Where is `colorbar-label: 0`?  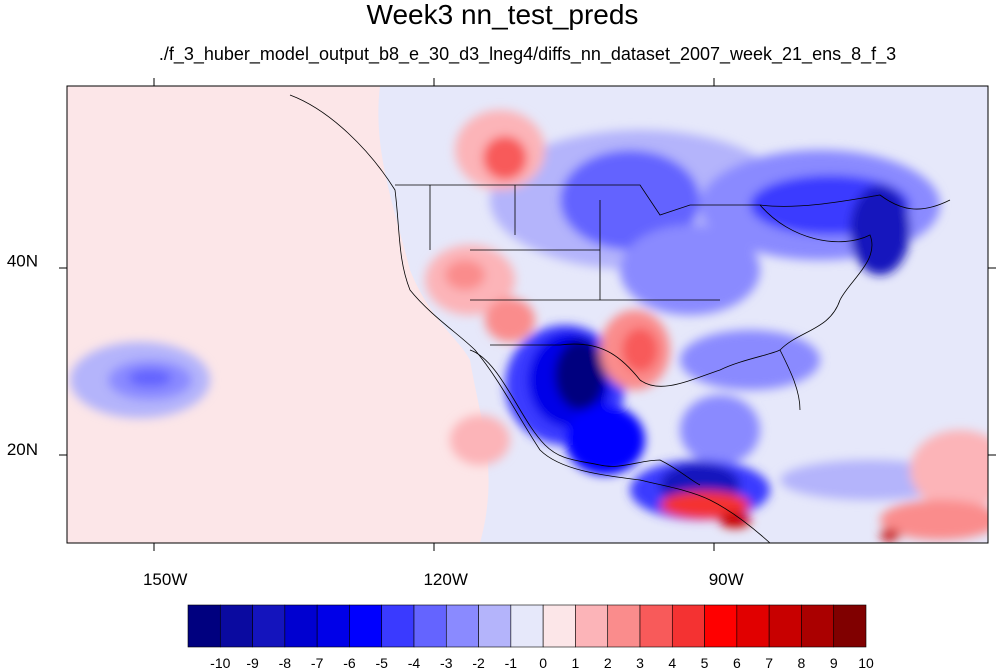
colorbar-label: 0 is located at coordinates (543, 663).